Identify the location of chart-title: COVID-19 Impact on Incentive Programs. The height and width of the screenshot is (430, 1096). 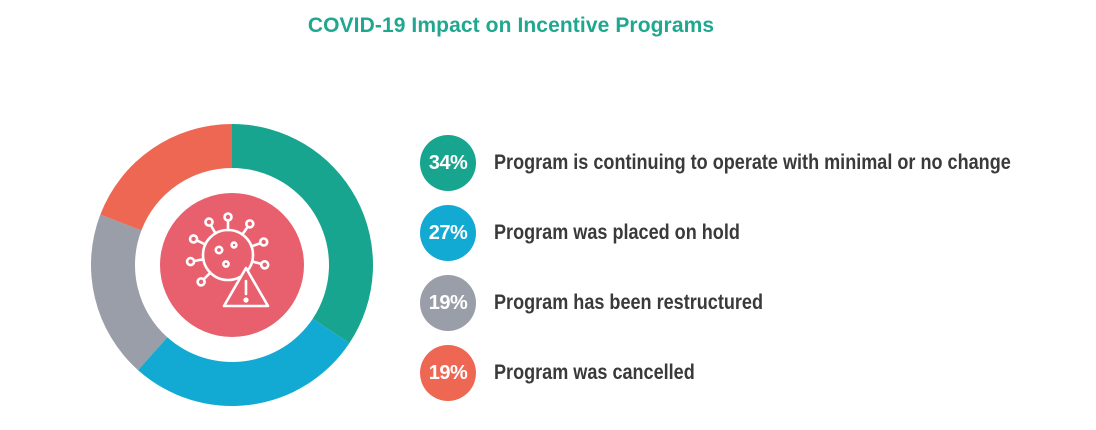
(511, 25).